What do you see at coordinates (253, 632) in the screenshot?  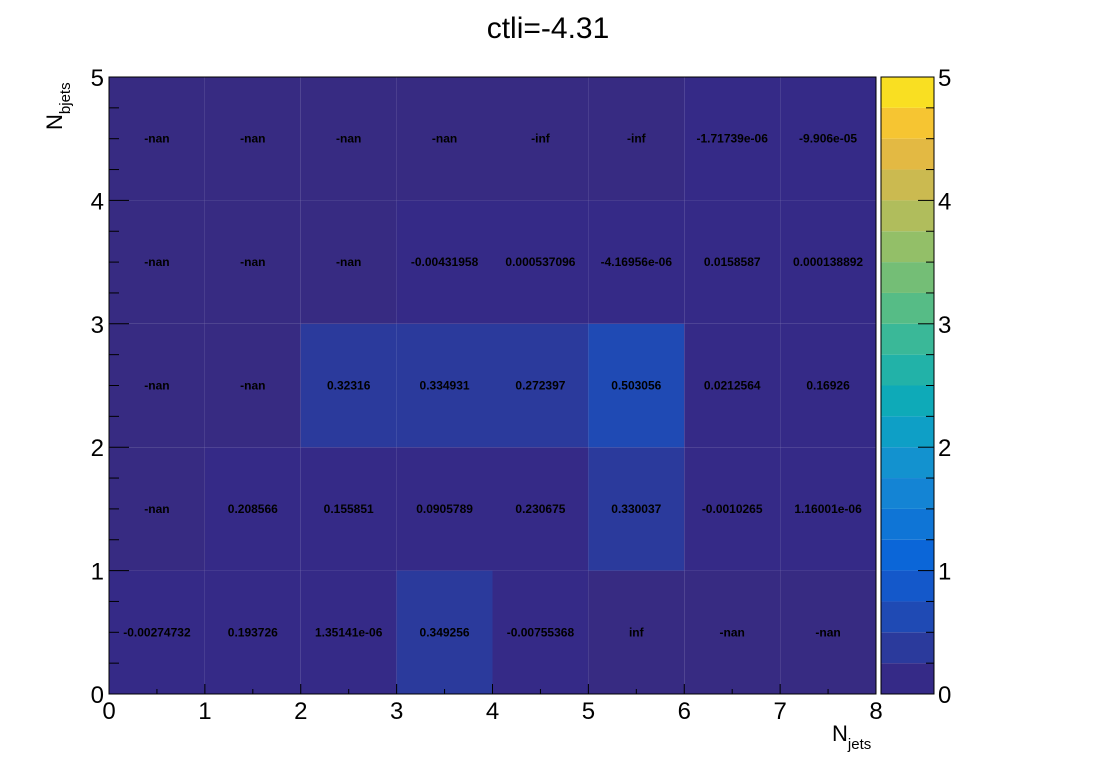 I see `cell-value-label: 0.193726` at bounding box center [253, 632].